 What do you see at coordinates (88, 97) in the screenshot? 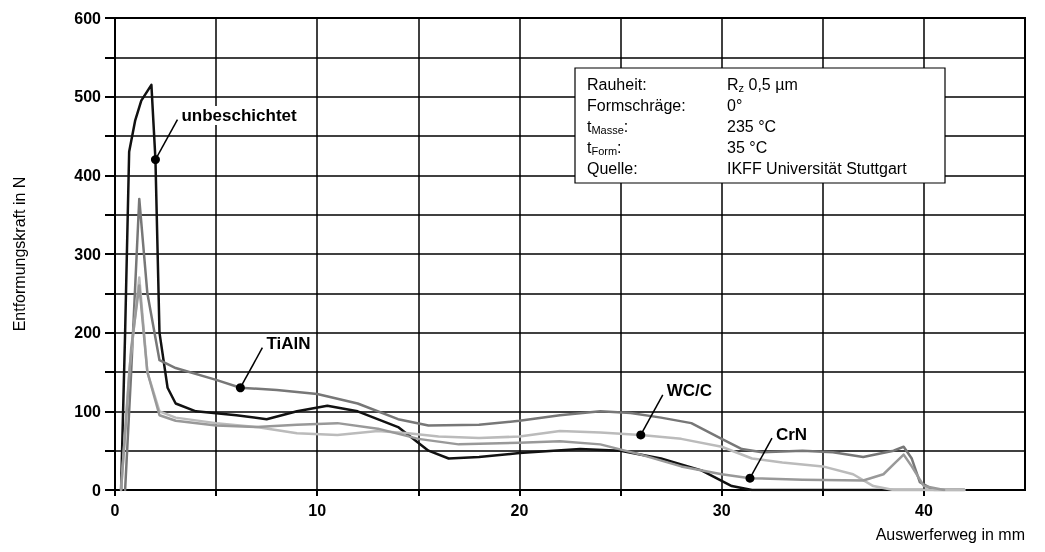
I see `y-tick-label: 500` at bounding box center [88, 97].